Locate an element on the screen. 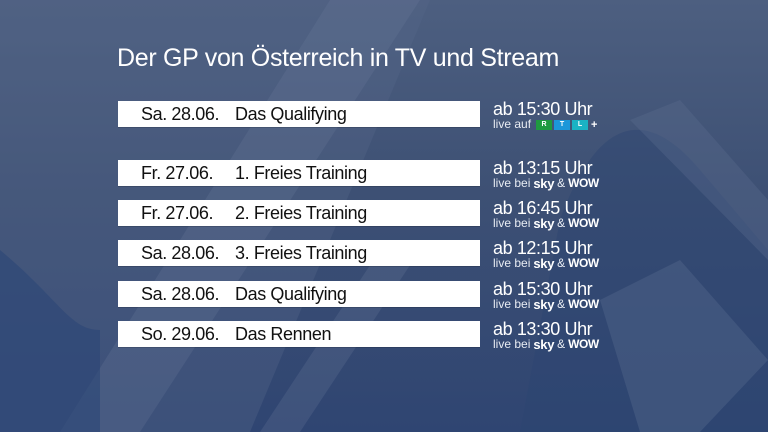 This screenshot has width=768, height=432. session-time: ab 12:15 Uhr is located at coordinates (543, 248).